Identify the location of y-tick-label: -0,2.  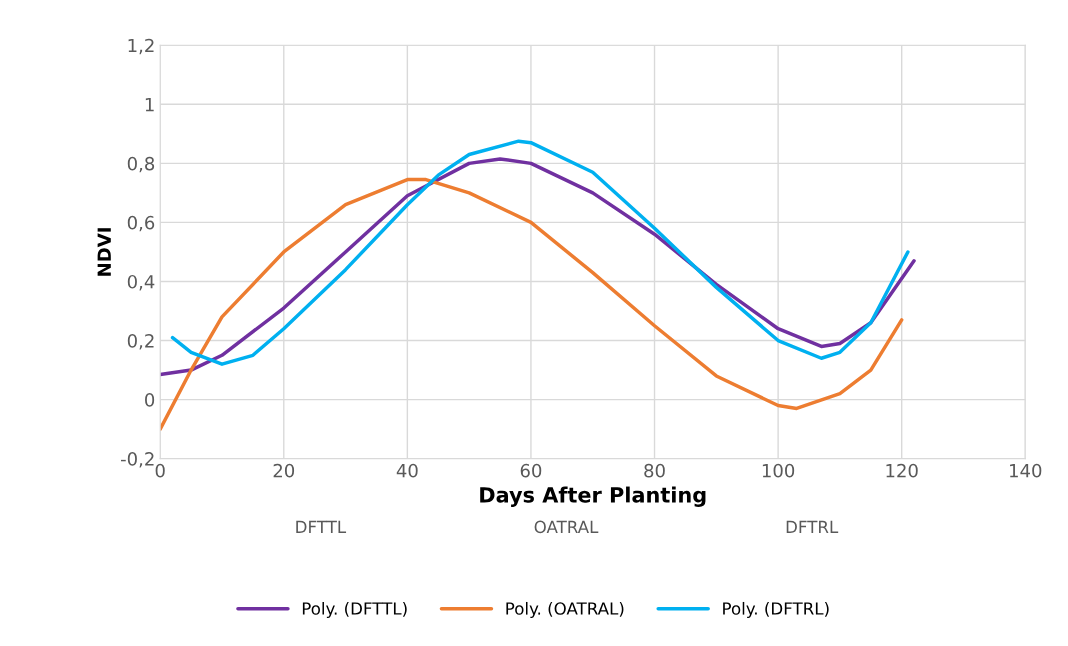
(137, 460).